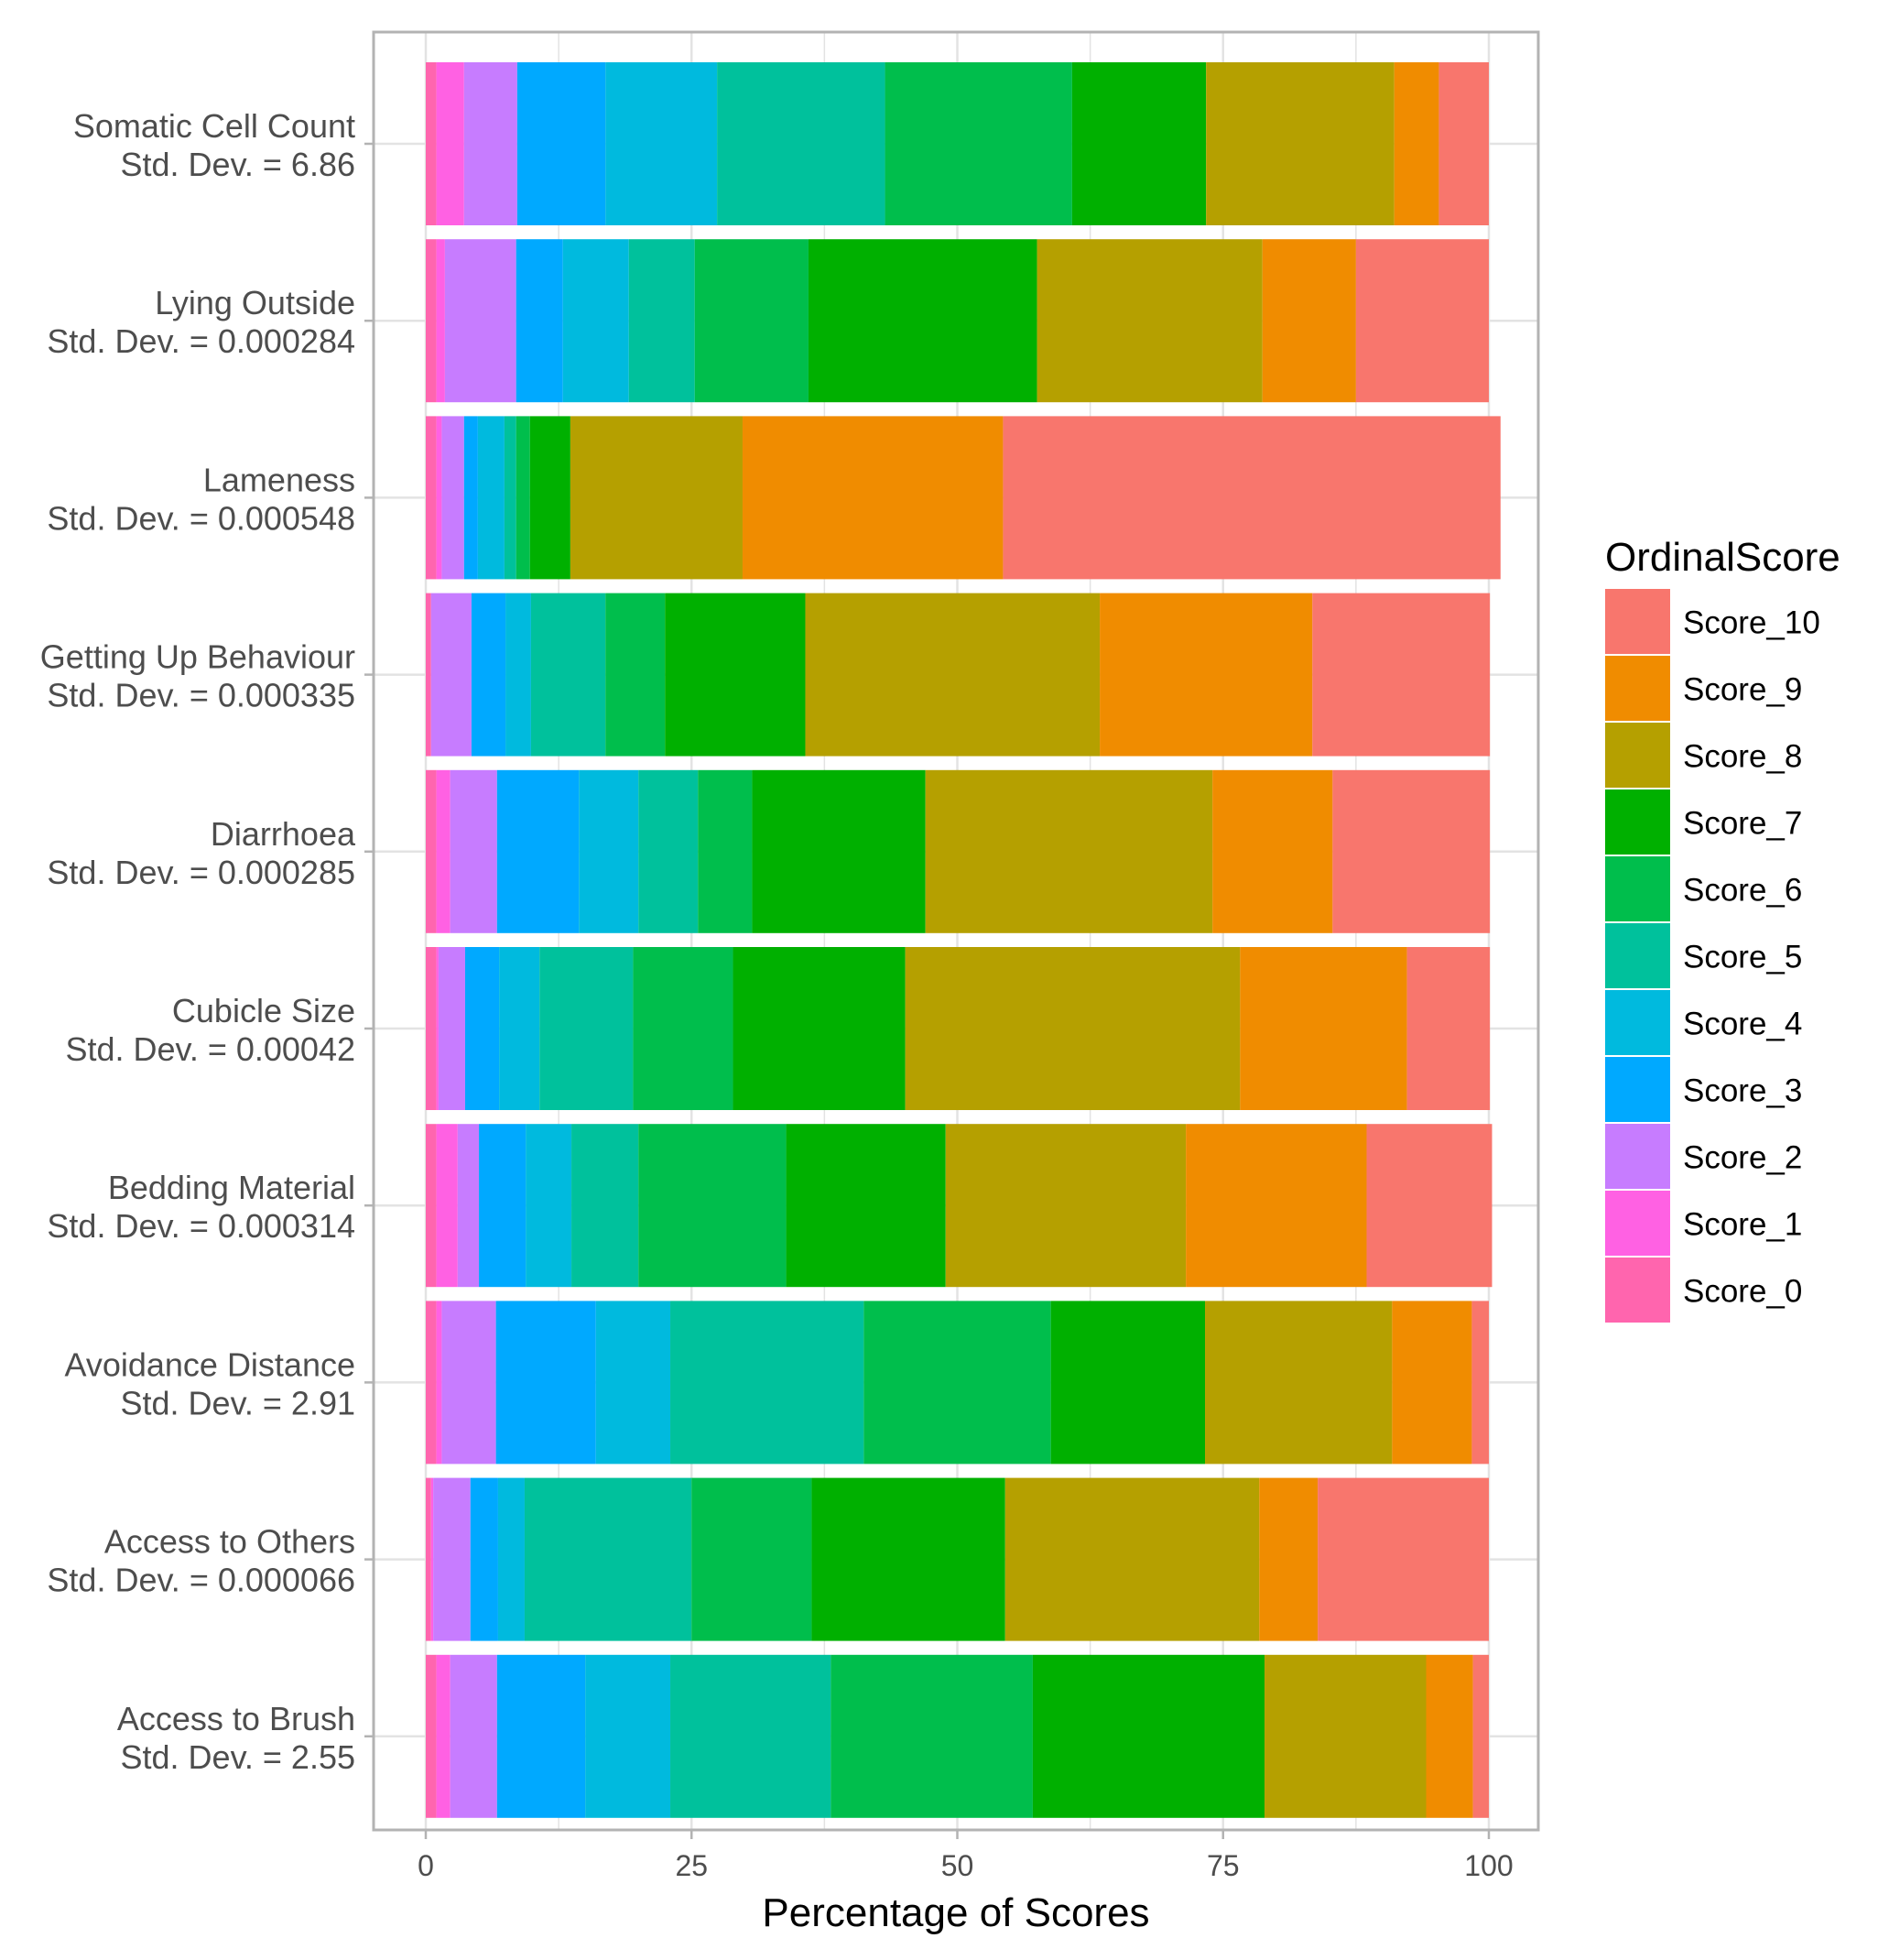 The image size is (1878, 1960). Describe the element at coordinates (1743, 1158) in the screenshot. I see `legend-label-score-2: Score_2` at that location.